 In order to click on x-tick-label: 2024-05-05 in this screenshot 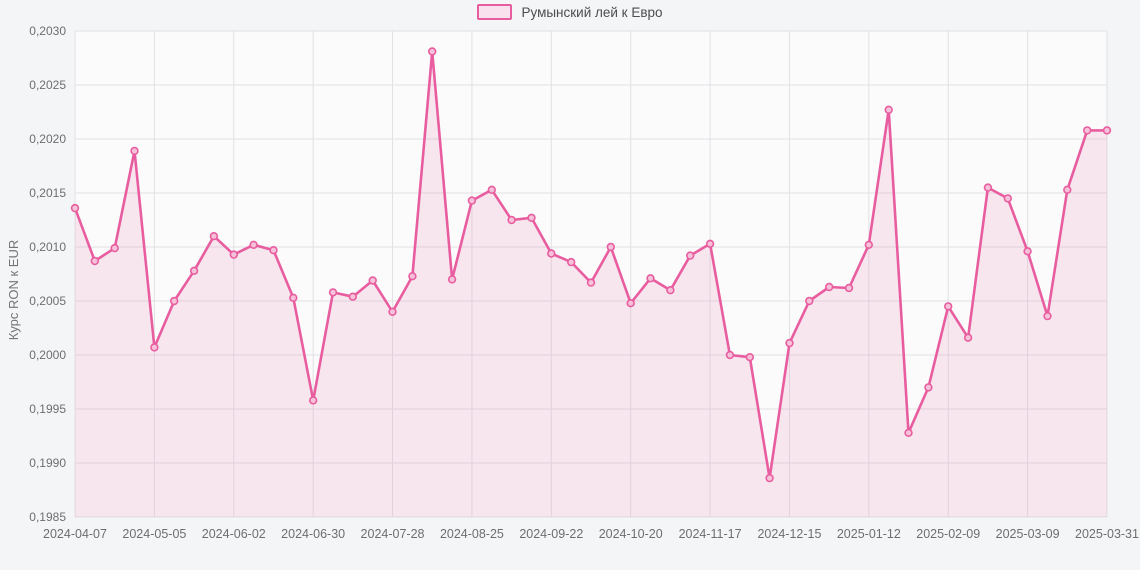, I will do `click(154, 534)`.